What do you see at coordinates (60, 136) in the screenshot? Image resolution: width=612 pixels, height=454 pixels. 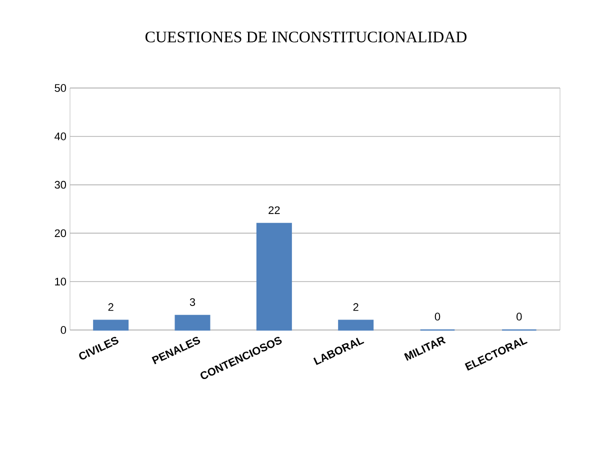 I see `y-tick-label: 40` at bounding box center [60, 136].